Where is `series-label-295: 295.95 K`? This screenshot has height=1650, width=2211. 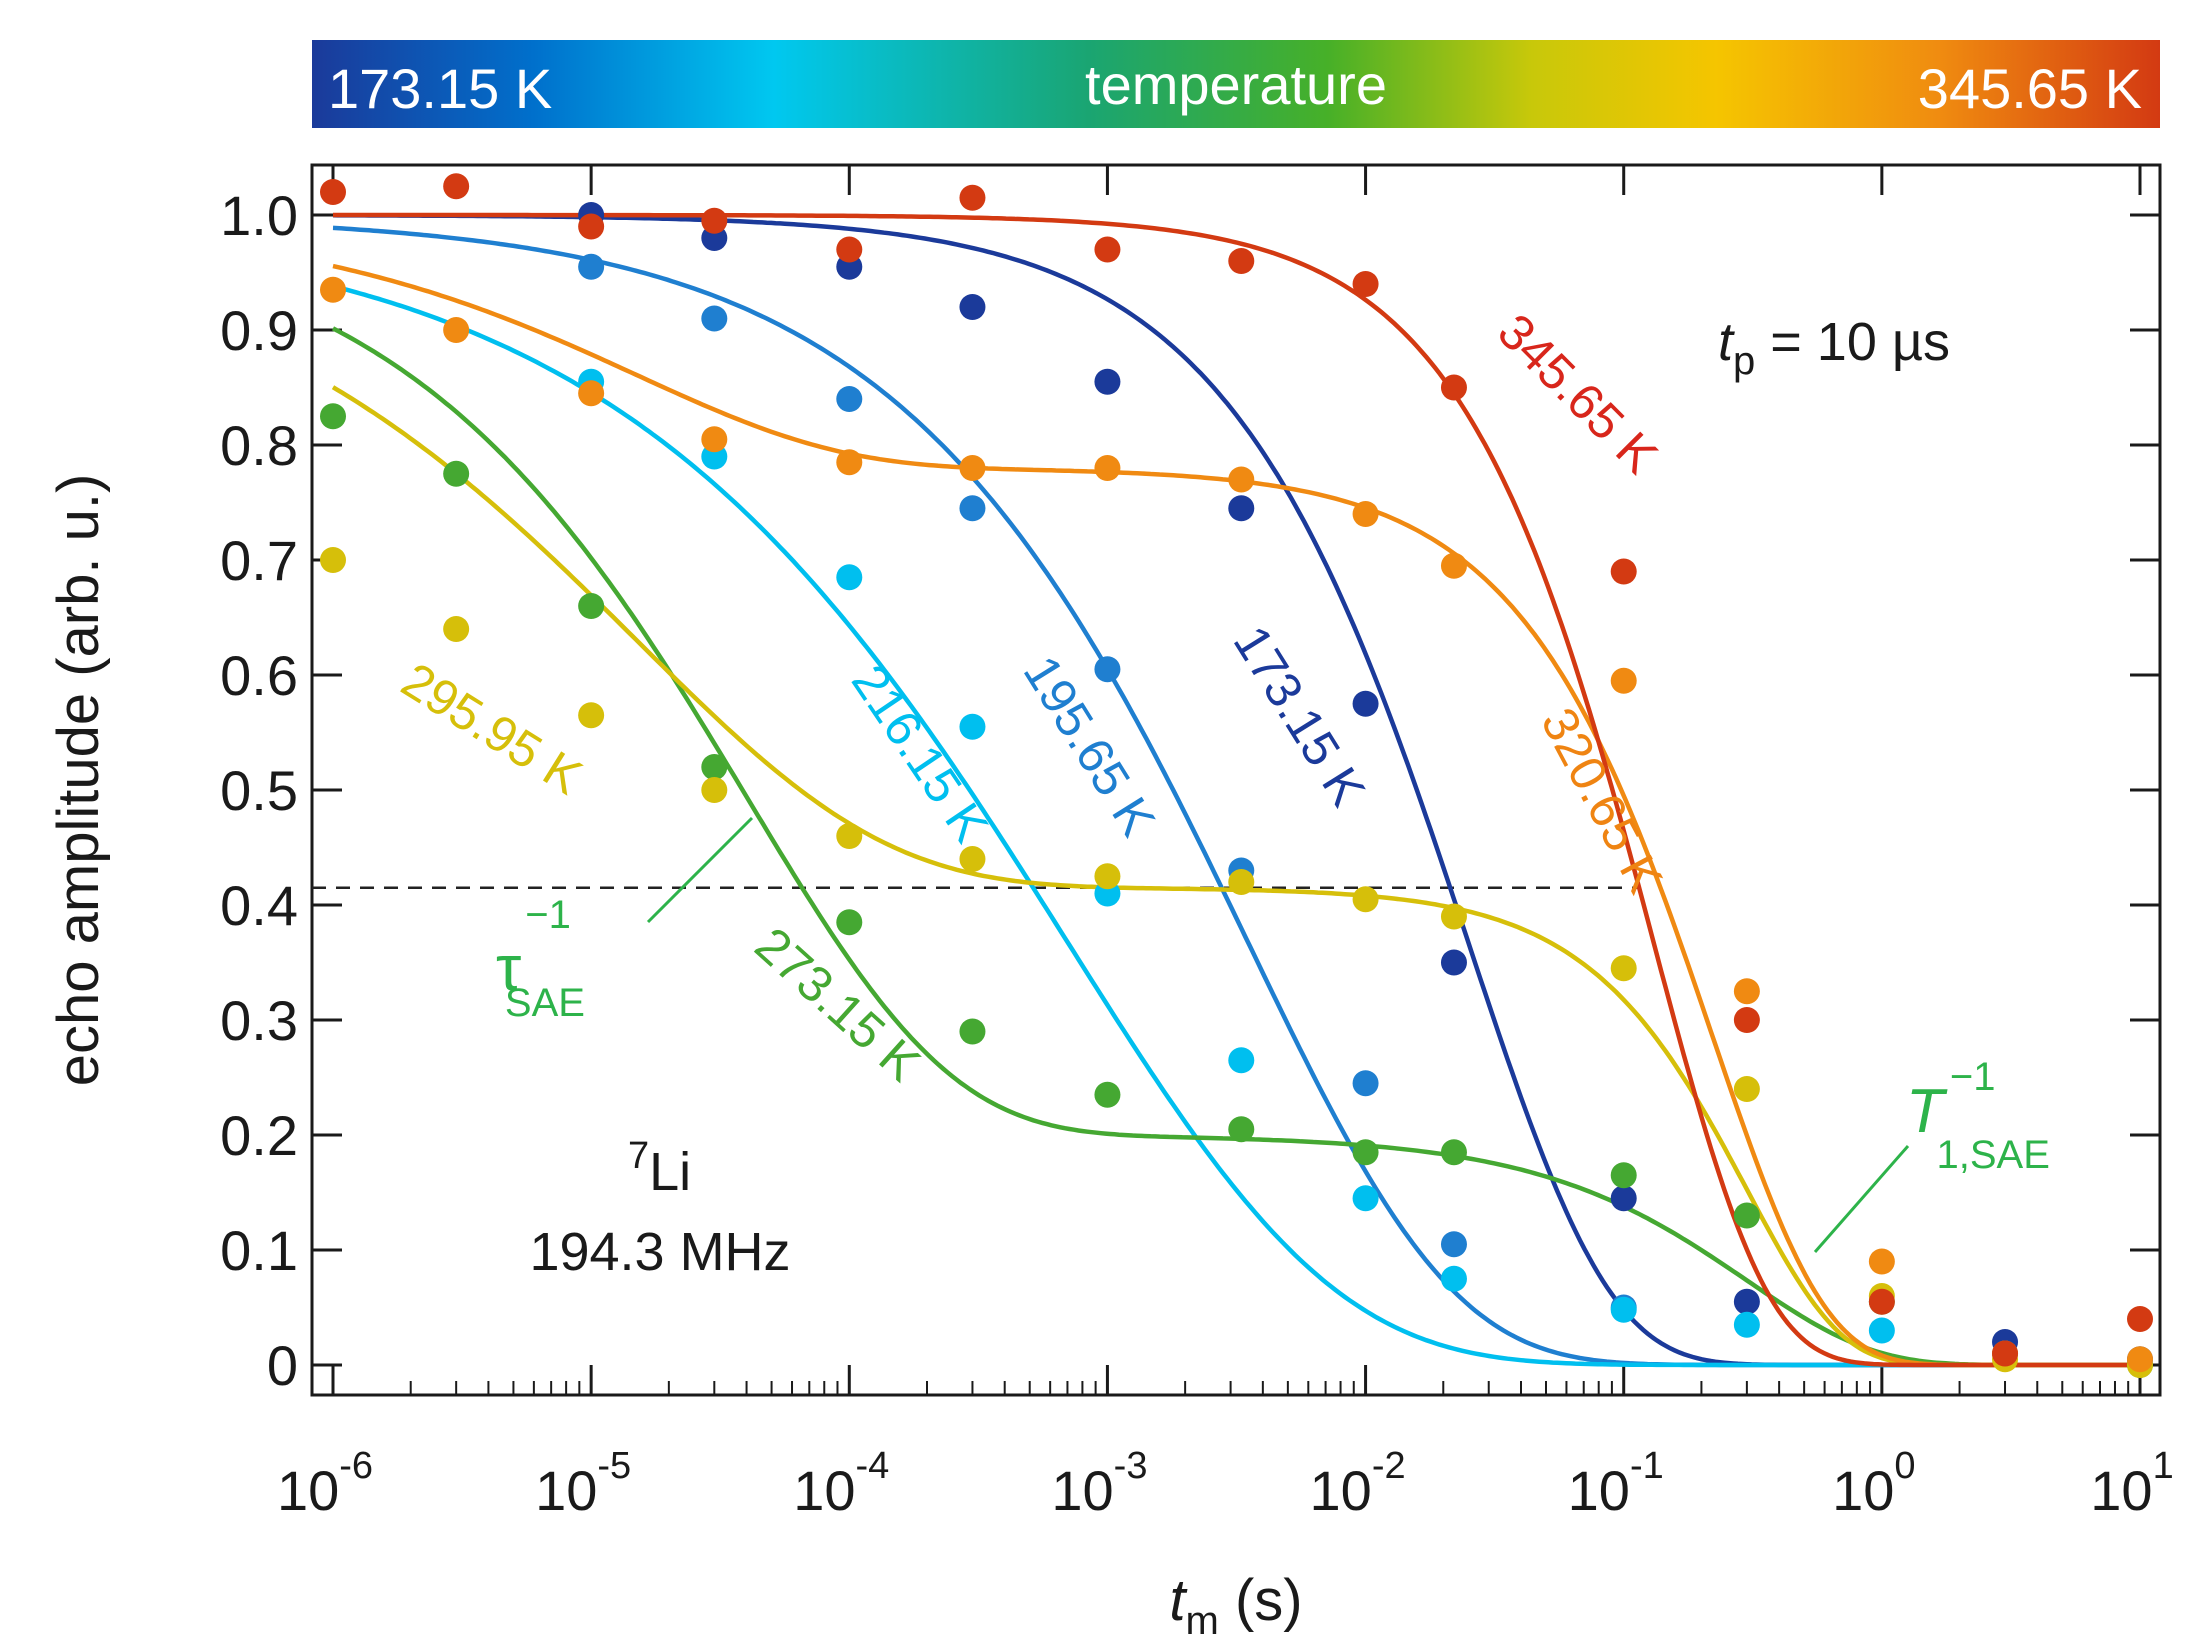 series-label-295: 295.95 K is located at coordinates (491, 729).